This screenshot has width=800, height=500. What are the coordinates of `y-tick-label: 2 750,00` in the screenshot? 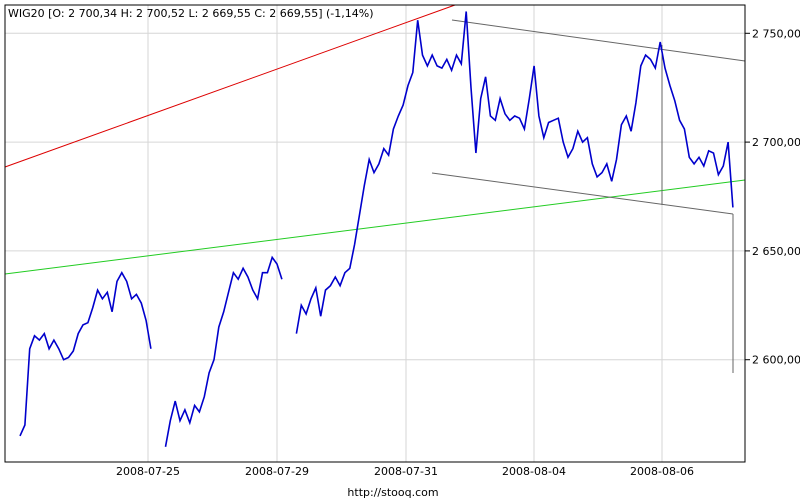 It's located at (776, 33).